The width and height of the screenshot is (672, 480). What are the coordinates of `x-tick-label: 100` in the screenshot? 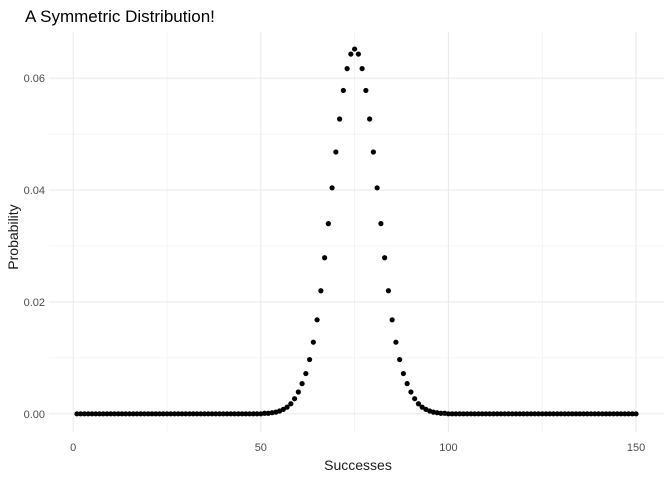 It's located at (448, 448).